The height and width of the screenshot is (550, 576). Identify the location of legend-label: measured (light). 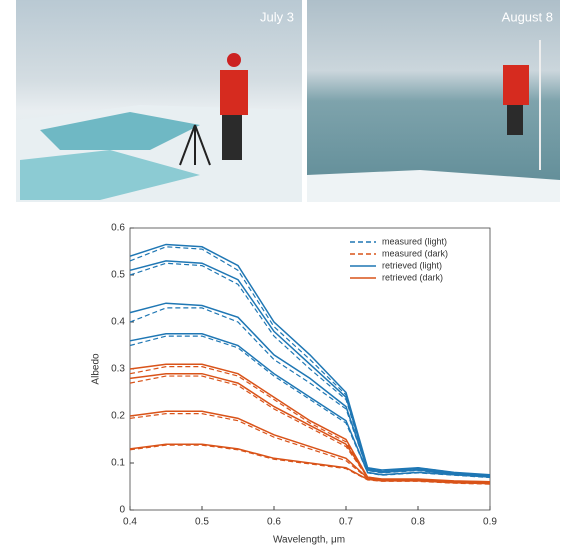
(414, 241).